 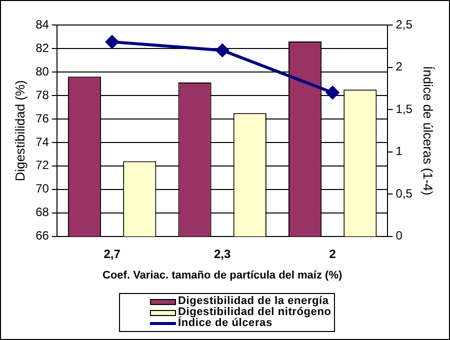 I want to click on y-tick-label: 66, so click(x=43, y=235).